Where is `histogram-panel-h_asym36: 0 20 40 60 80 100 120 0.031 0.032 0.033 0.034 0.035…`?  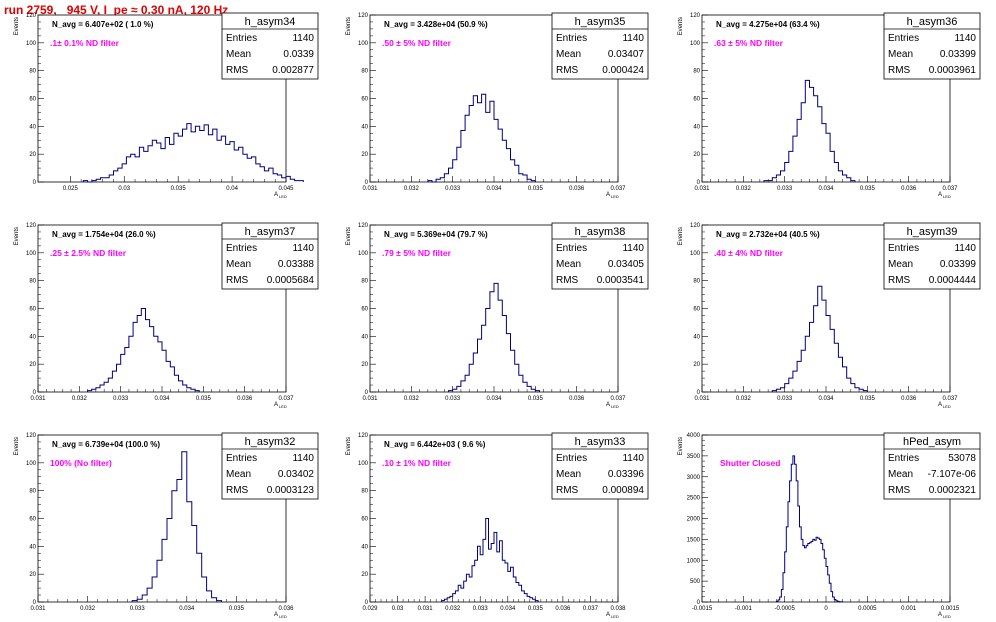 histogram-panel-h_asym36: 0 20 40 60 80 100 120 0.031 0.032 0.033 0.034 0.035… is located at coordinates (829, 105).